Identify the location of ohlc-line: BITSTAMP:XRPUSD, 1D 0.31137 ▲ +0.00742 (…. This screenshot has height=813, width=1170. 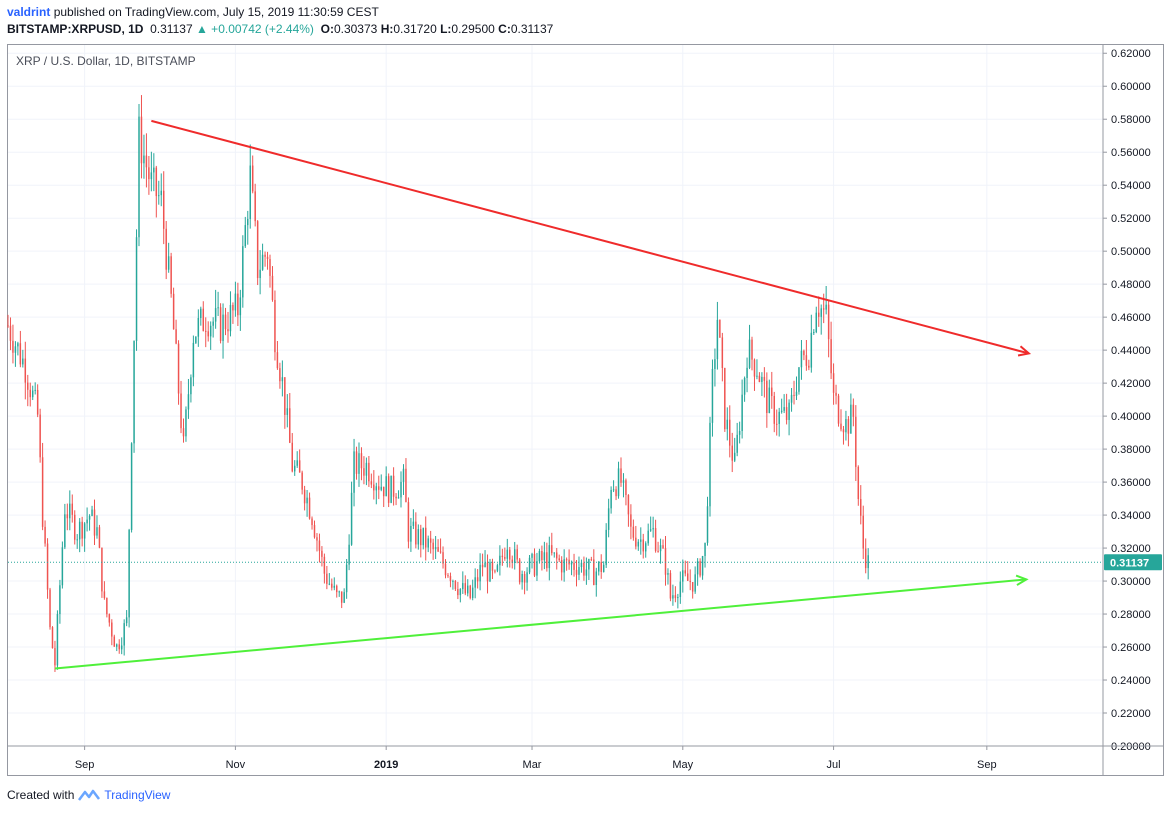
(280, 29).